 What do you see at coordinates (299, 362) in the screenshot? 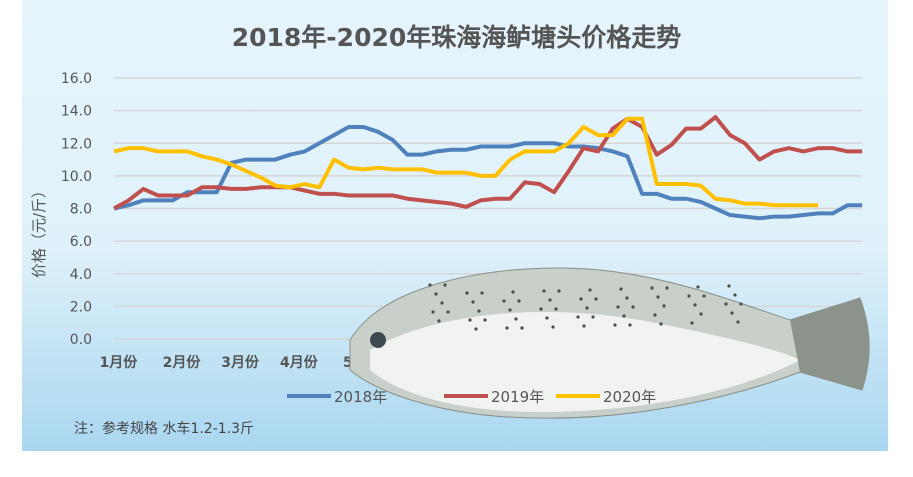
I see `x-tick-label: 4月份` at bounding box center [299, 362].